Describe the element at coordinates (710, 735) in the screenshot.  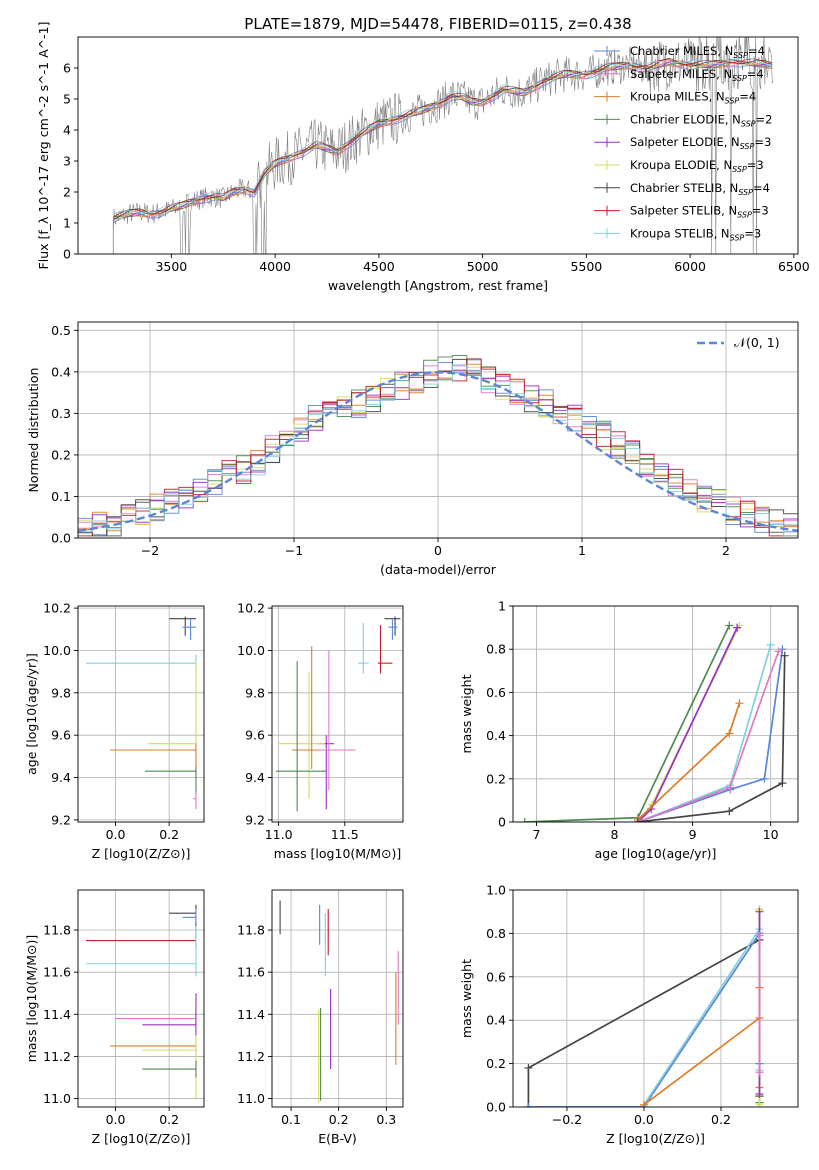
I see `weight-line-chabrier_miles` at that location.